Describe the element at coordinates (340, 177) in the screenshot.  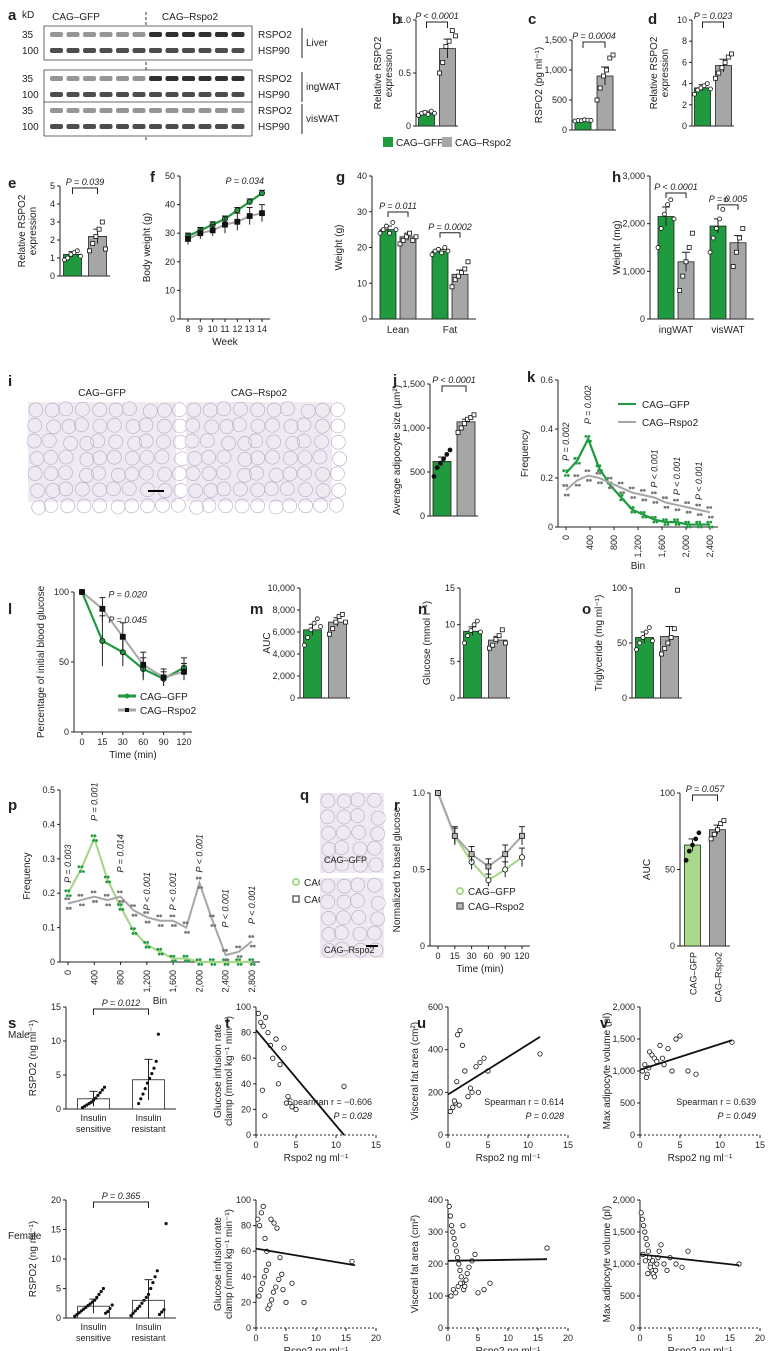
I see `panel-label-g: g` at that location.